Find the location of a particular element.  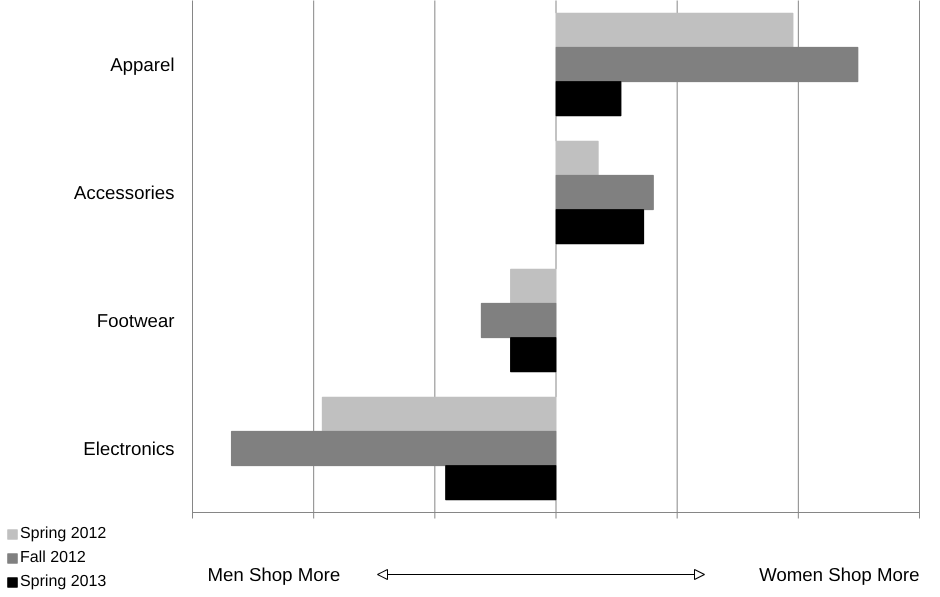

y-tick-label: Electronics is located at coordinates (129, 448).